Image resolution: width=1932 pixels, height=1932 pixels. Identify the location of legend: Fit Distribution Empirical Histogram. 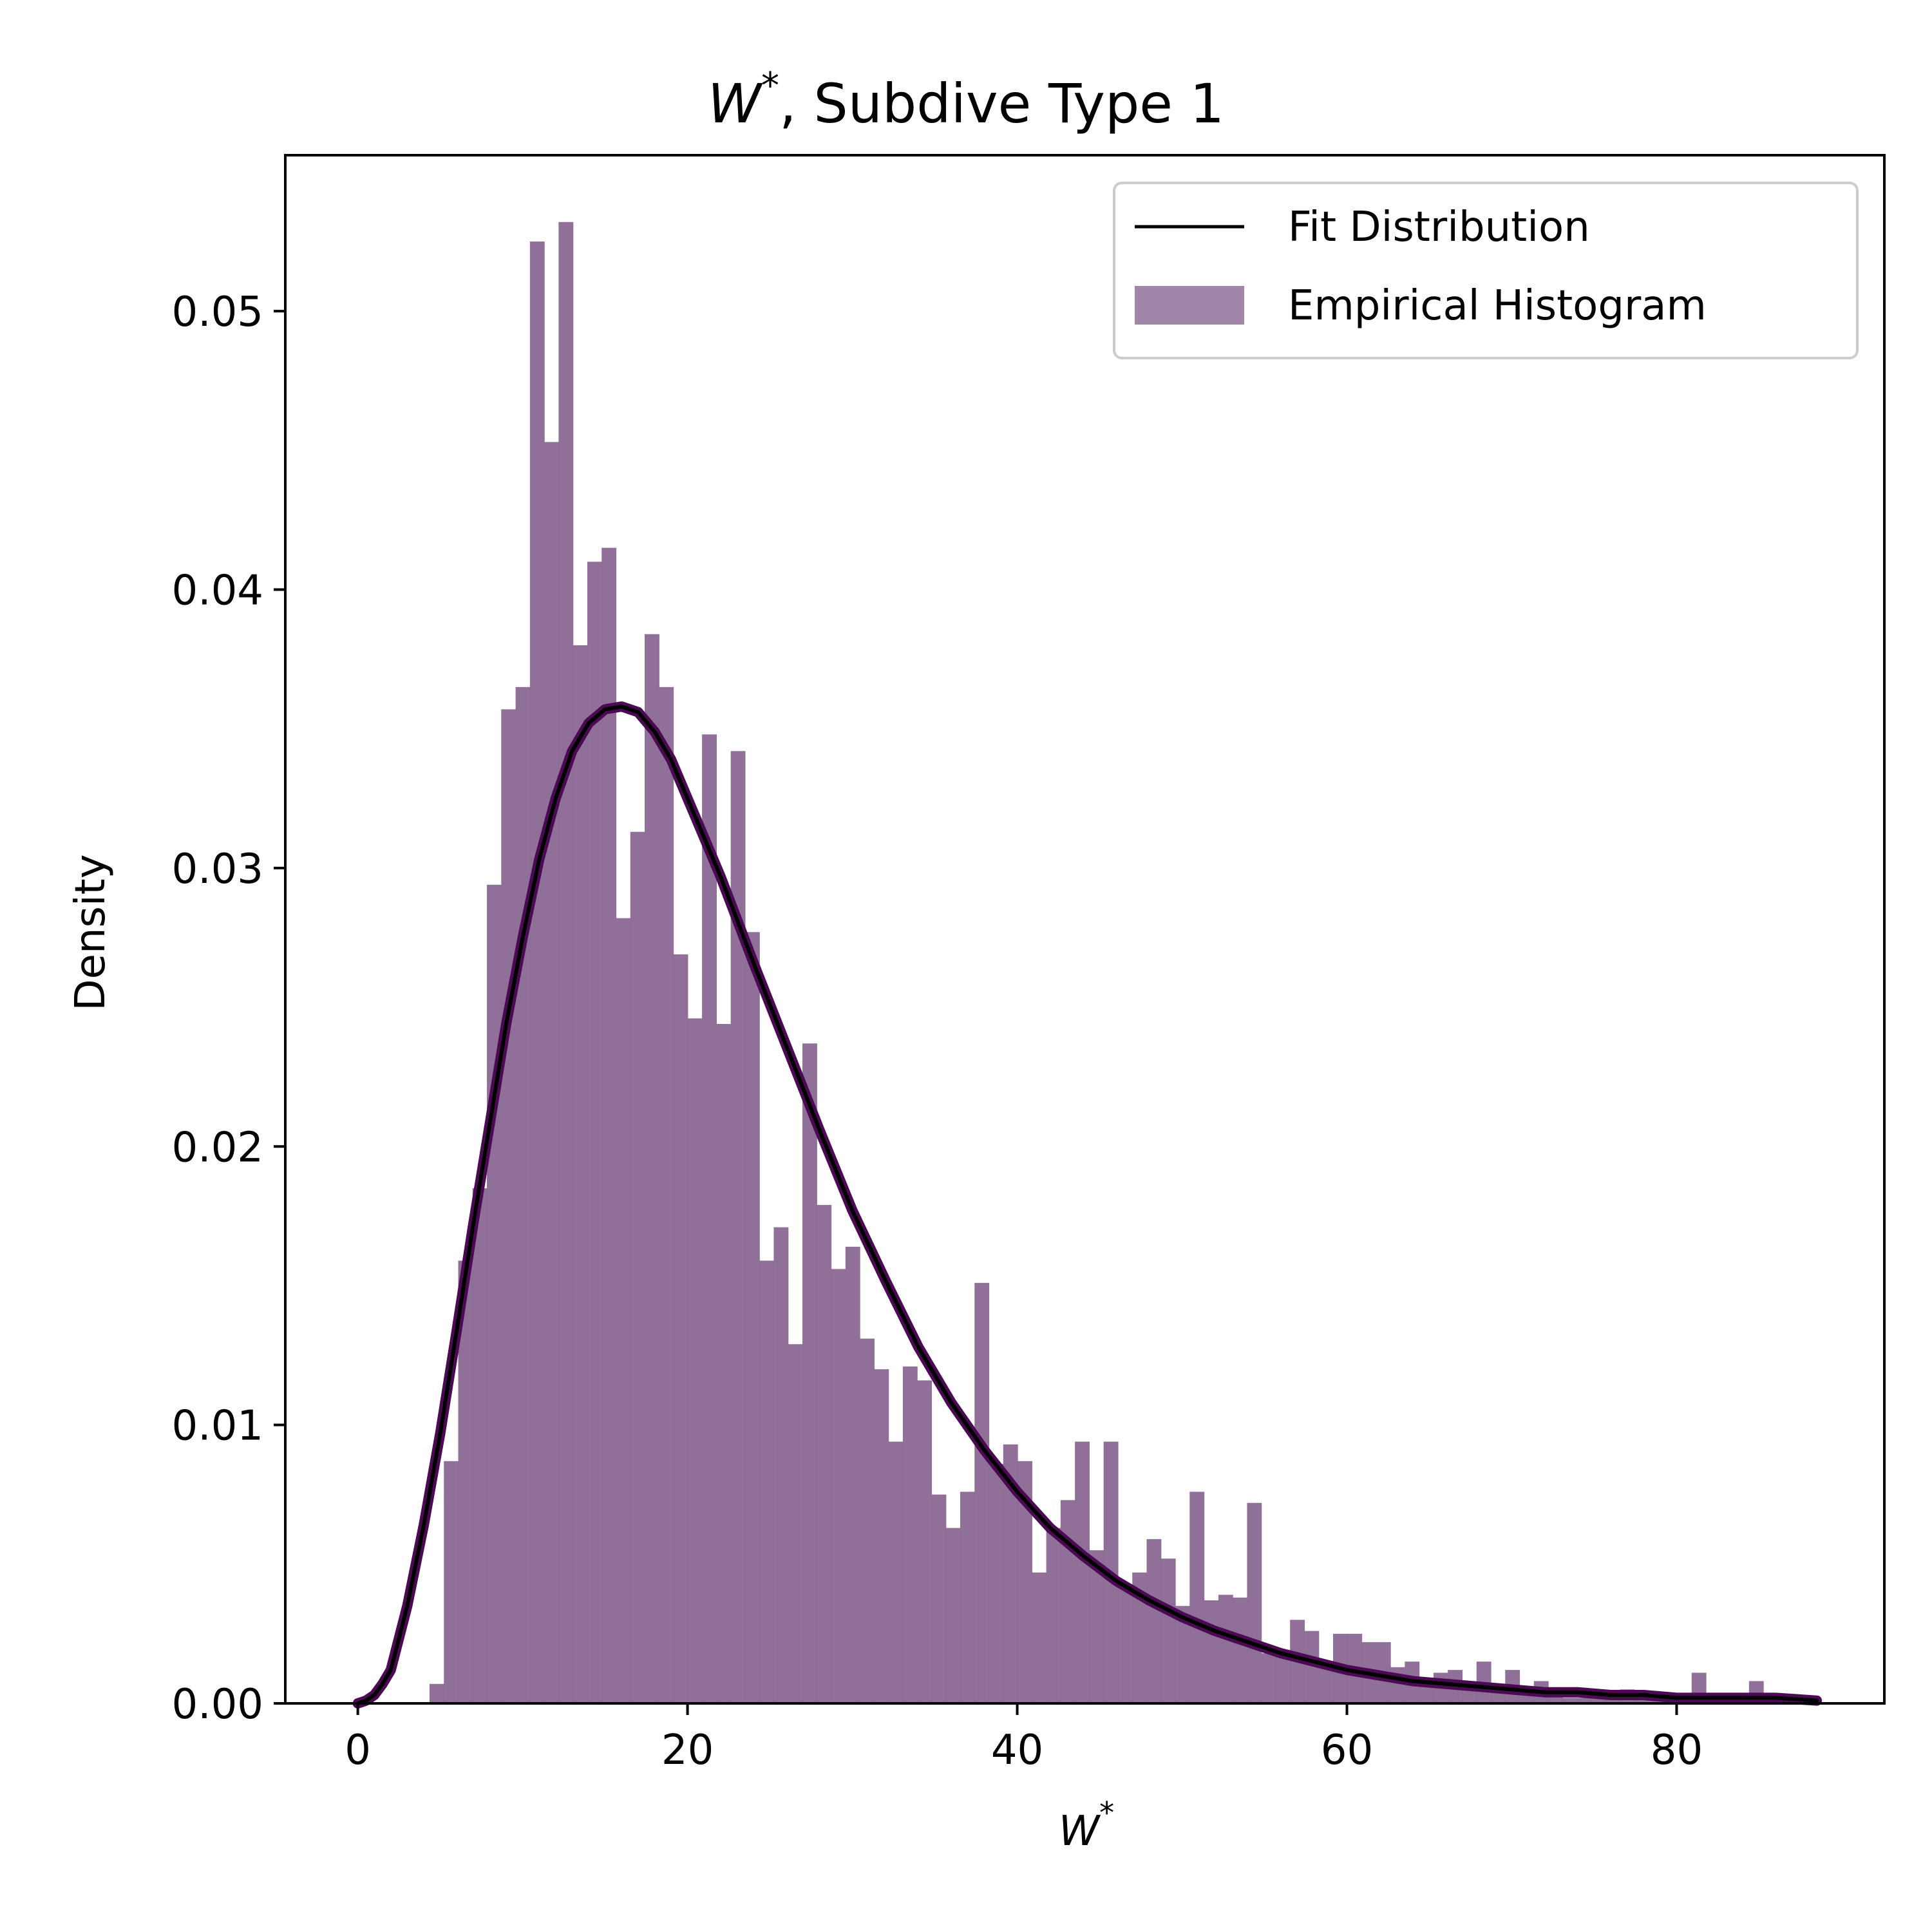
(1486, 270).